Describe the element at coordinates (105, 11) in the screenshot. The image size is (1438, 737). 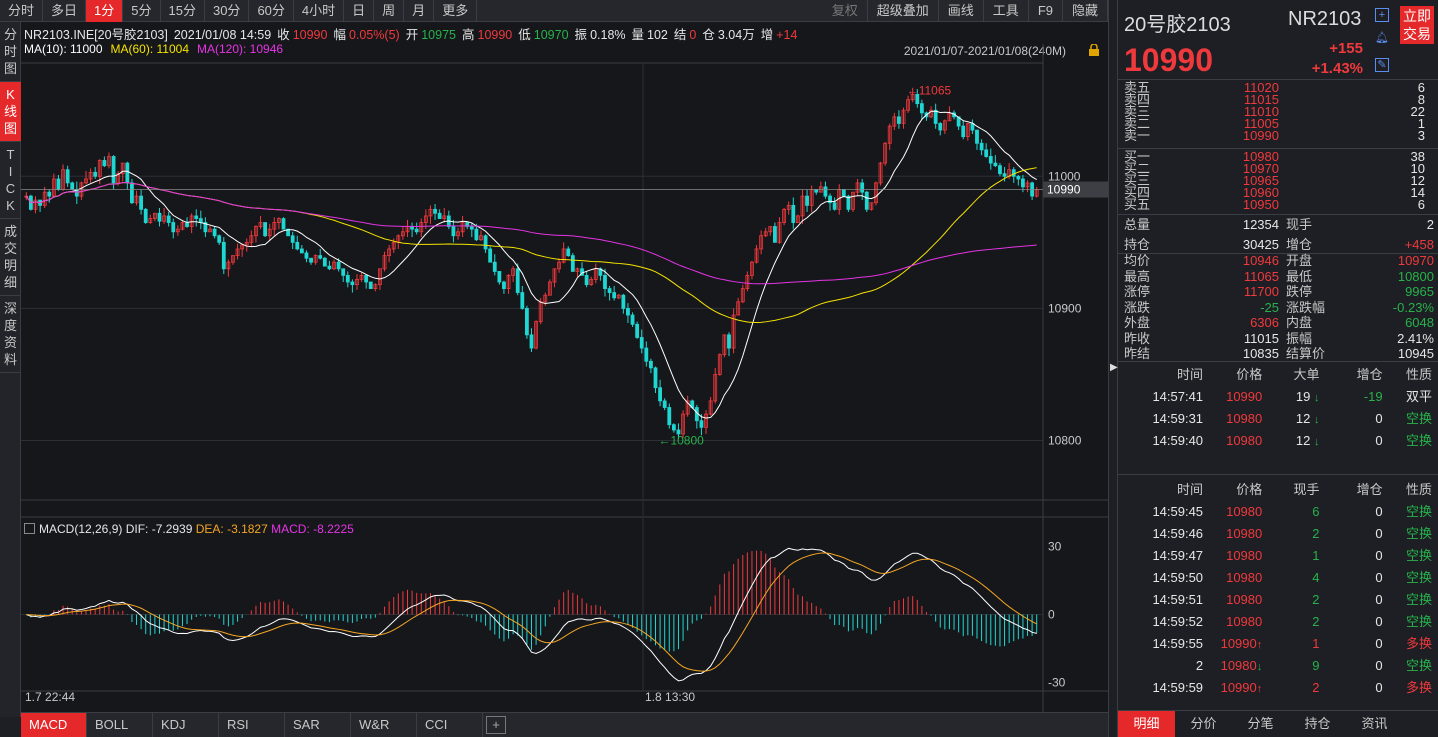
I see `period-tab-2: 1分` at that location.